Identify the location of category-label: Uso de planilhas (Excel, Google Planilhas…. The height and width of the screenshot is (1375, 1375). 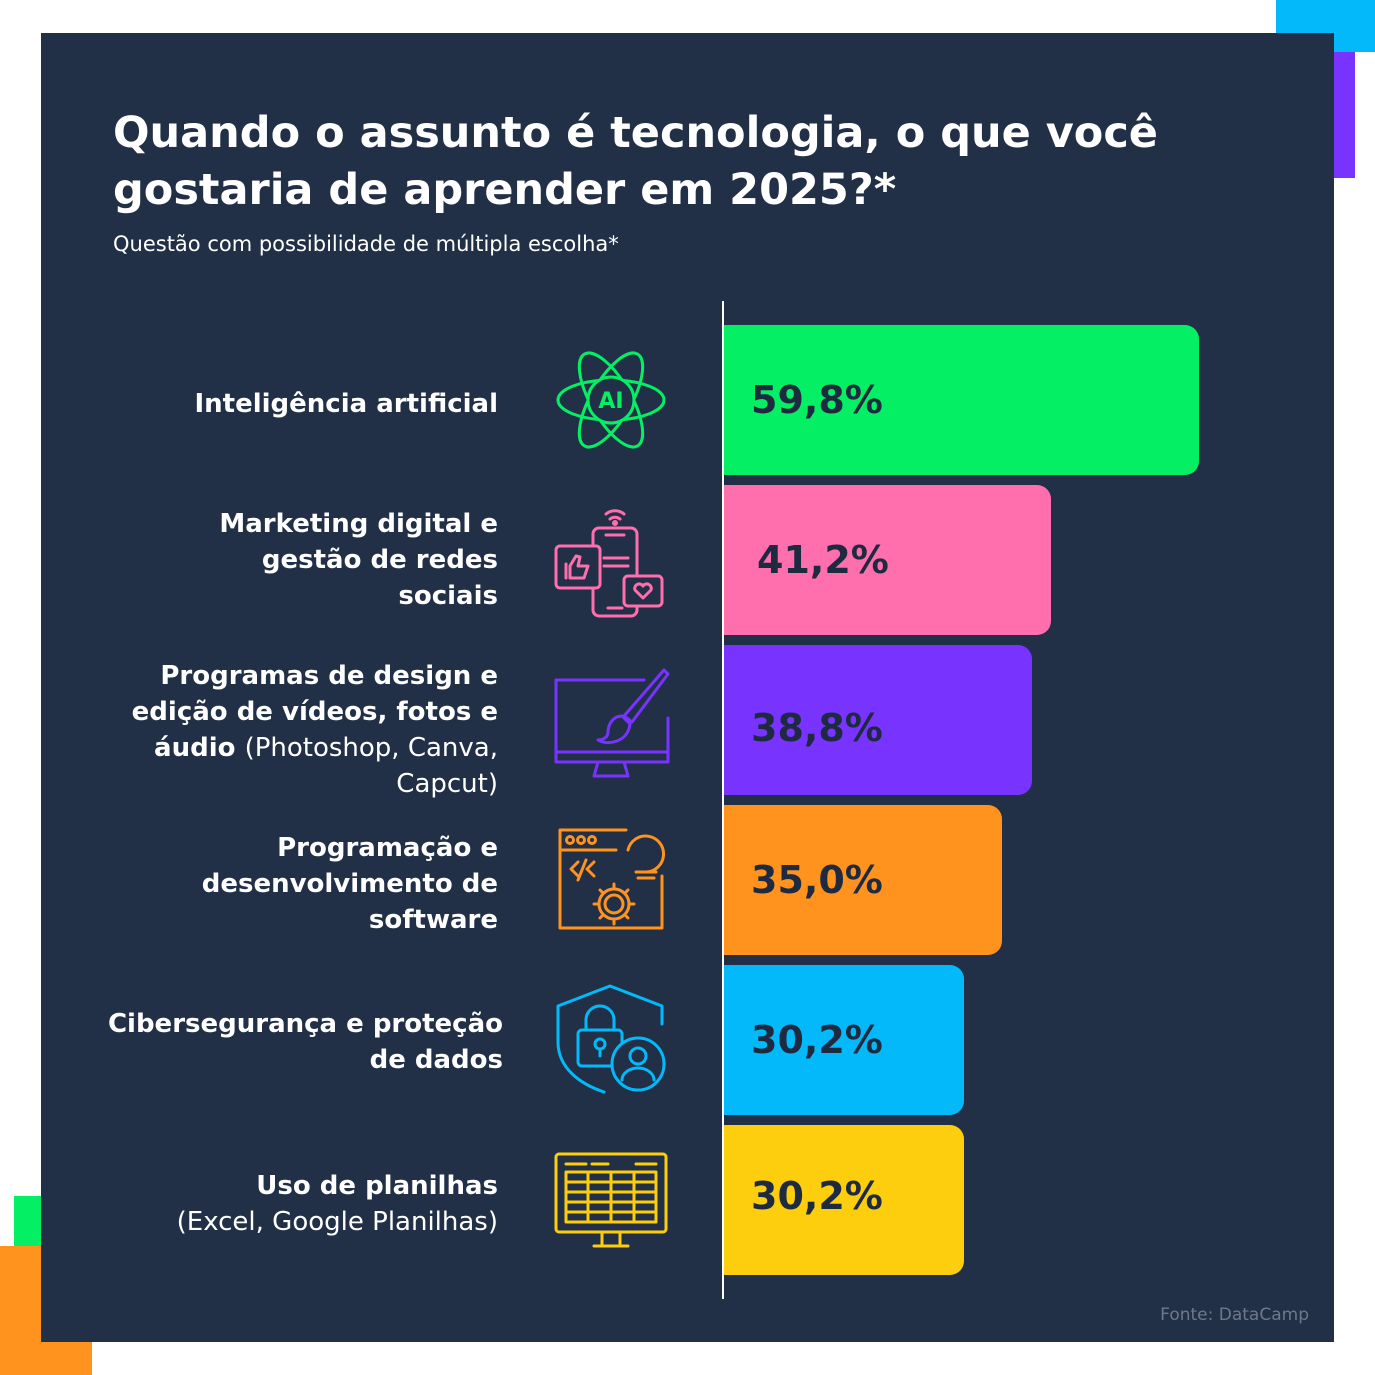
(299, 1202).